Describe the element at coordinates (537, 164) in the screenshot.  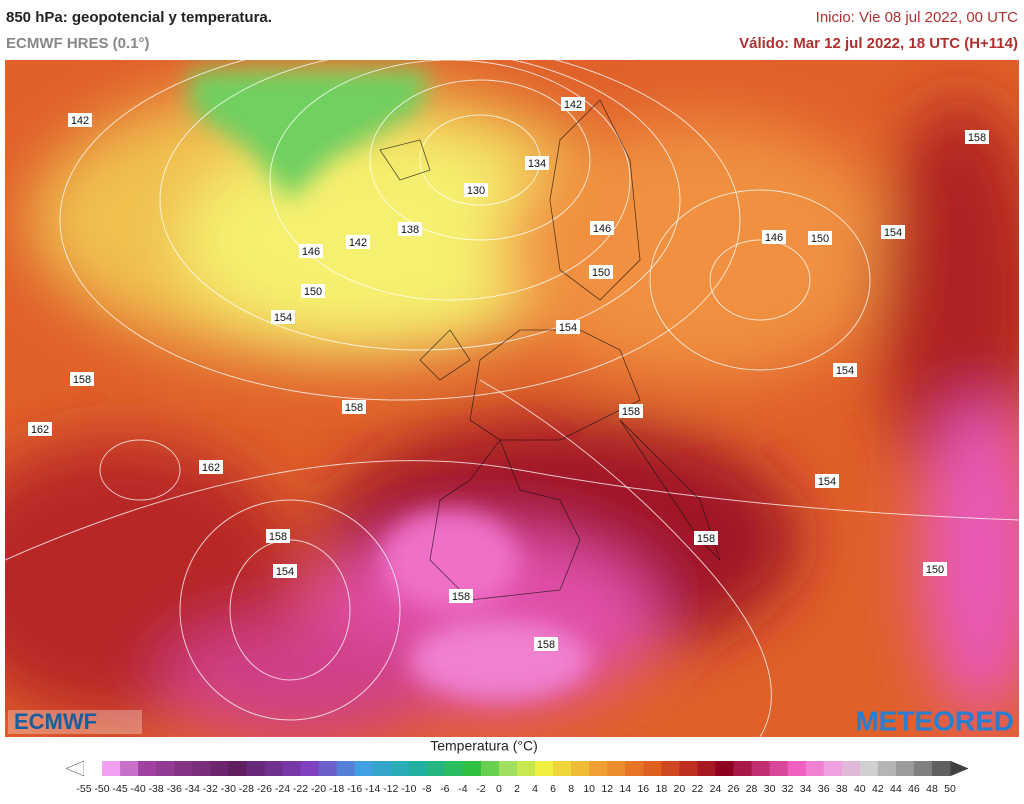
I see `contour-label: 134` at that location.